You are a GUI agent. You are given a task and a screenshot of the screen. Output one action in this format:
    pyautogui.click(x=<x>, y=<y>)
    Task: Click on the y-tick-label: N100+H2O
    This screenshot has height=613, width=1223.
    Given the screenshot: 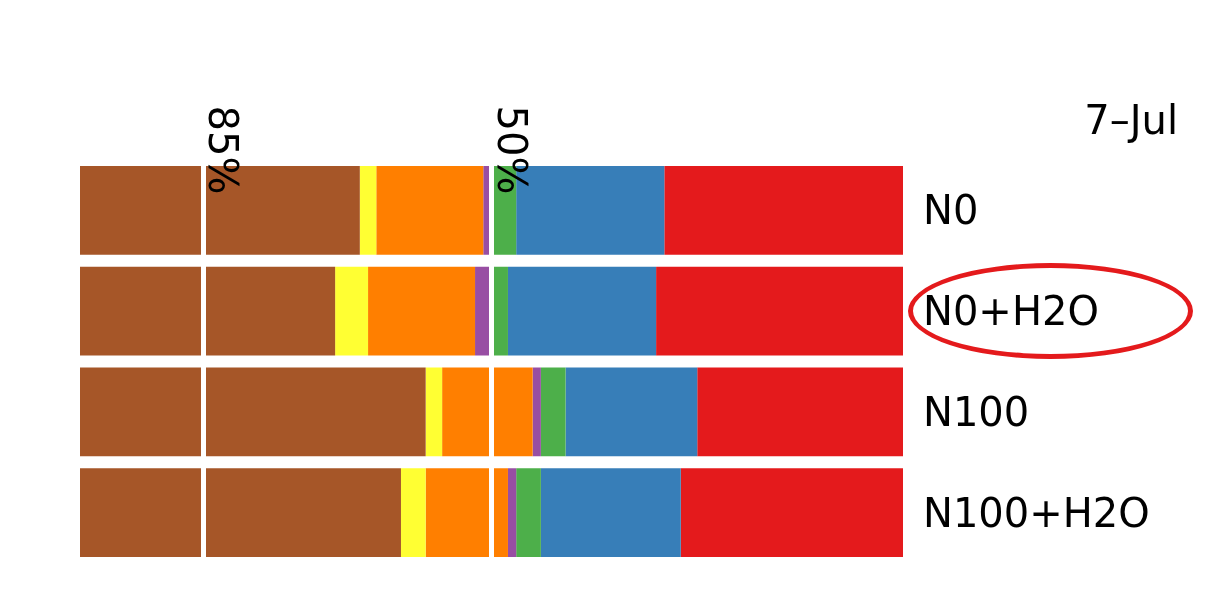 What is the action you would take?
    pyautogui.click(x=1036, y=512)
    